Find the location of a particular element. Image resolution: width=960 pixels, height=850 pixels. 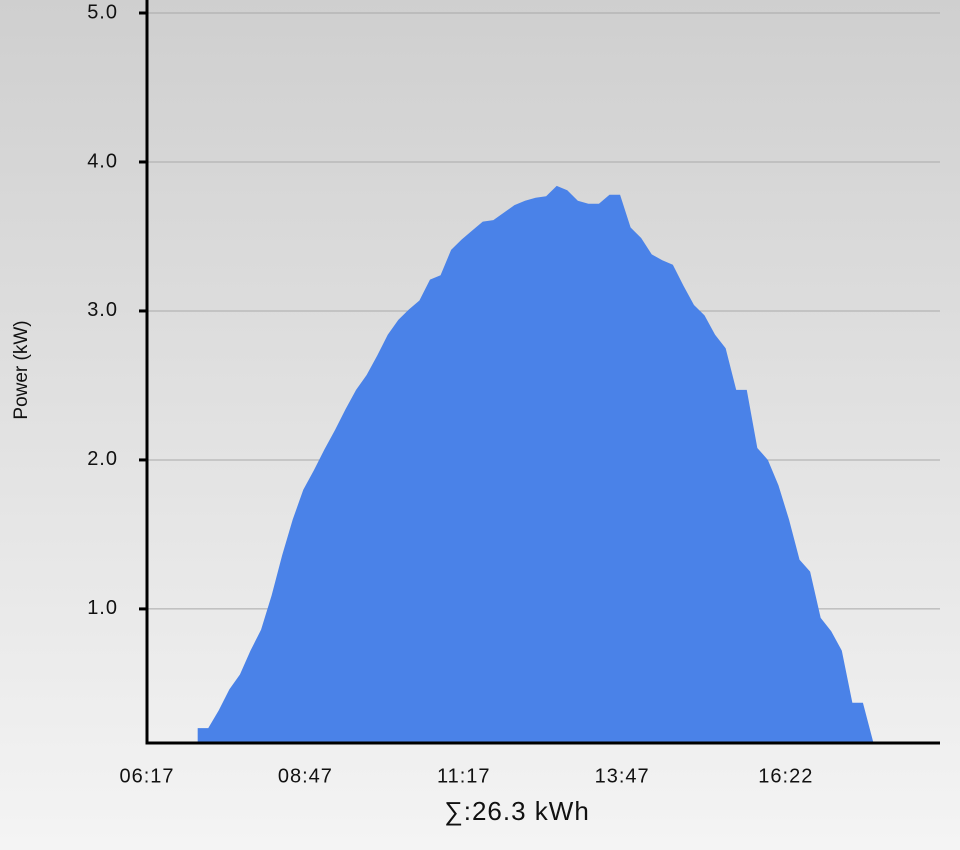

y-tick-label: 2.0 is located at coordinates (102, 459).